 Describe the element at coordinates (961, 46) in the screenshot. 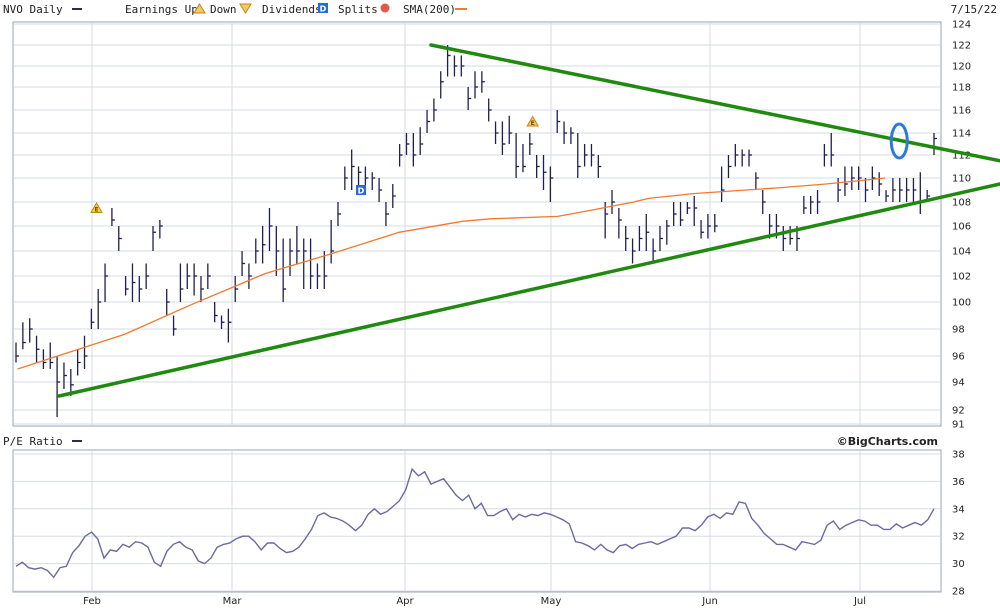

I see `price-y-tick-122: 122` at that location.